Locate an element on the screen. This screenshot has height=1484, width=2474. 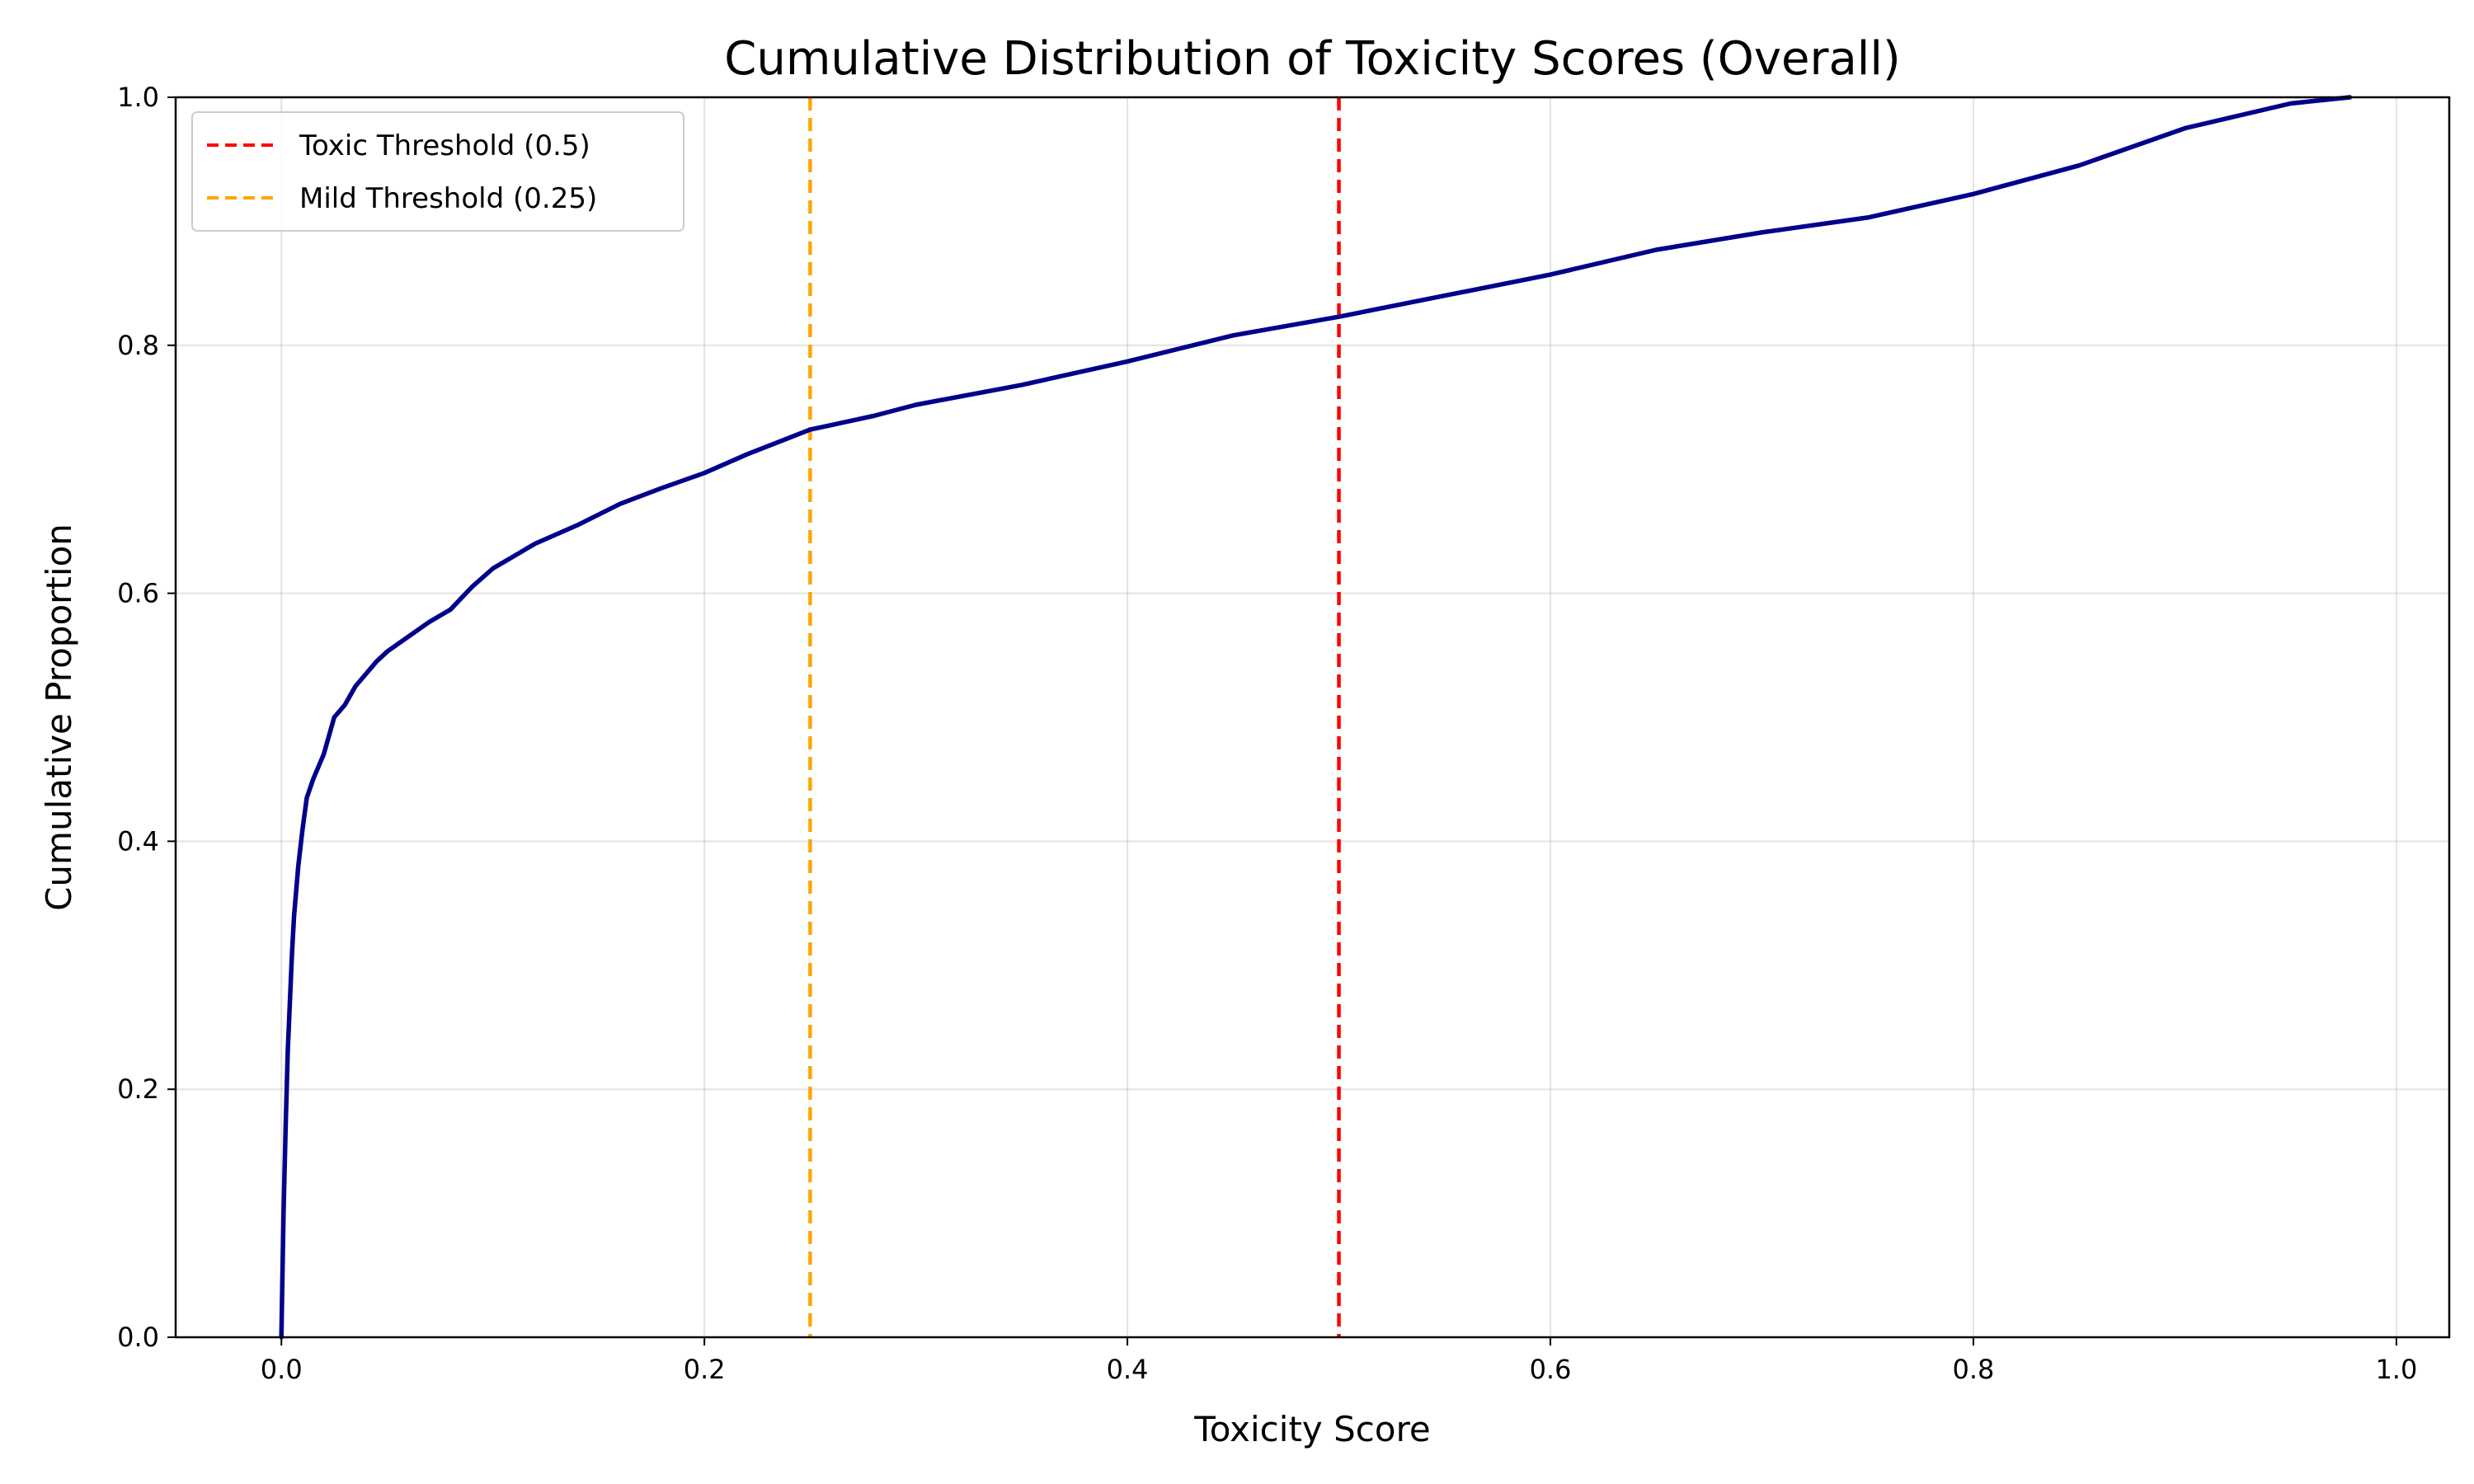
y-axis-title: Cumulative Proportion is located at coordinates (59, 717).